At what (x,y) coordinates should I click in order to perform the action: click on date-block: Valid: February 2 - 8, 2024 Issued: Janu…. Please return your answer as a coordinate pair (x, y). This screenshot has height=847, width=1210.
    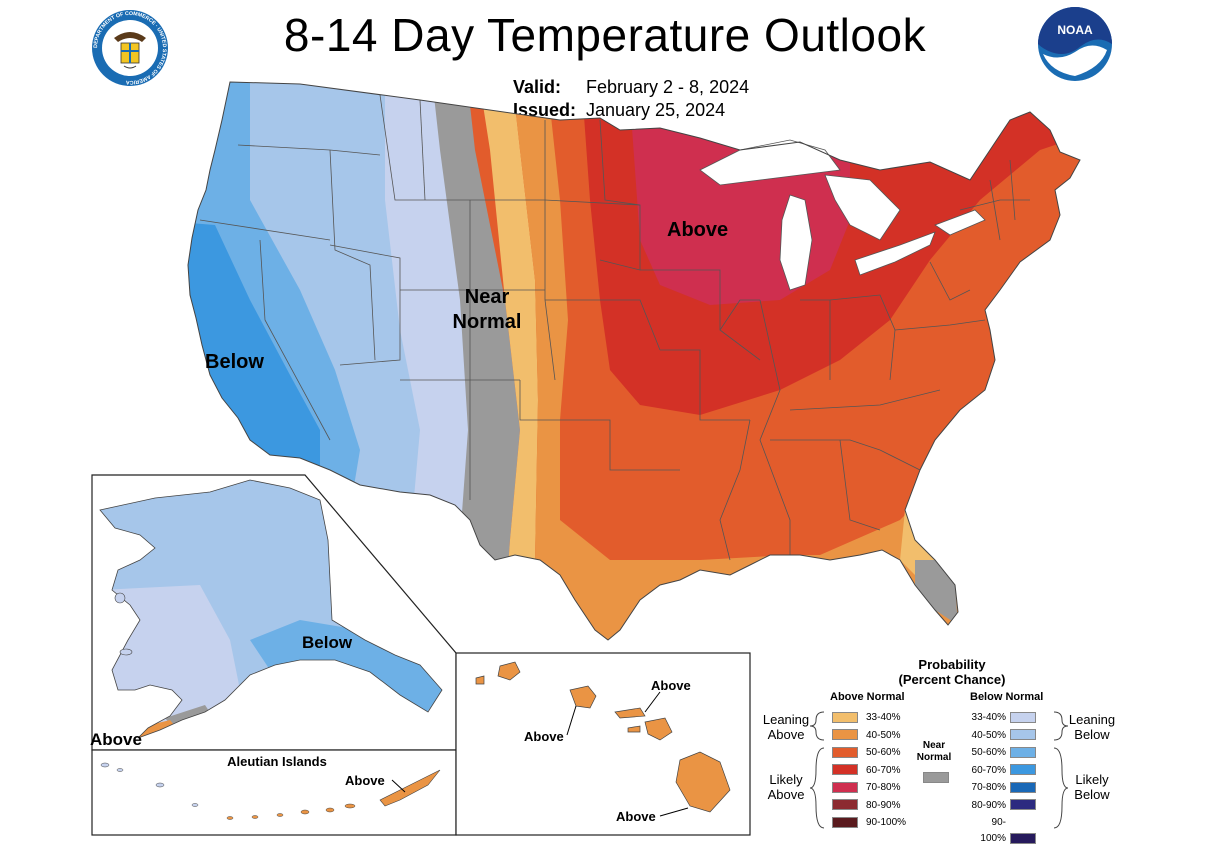
    Looking at the image, I should click on (631, 99).